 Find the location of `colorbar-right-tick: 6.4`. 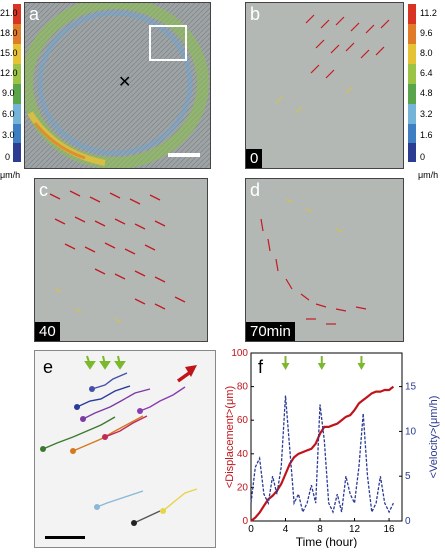

colorbar-right-tick: 6.4 is located at coordinates (426, 73).